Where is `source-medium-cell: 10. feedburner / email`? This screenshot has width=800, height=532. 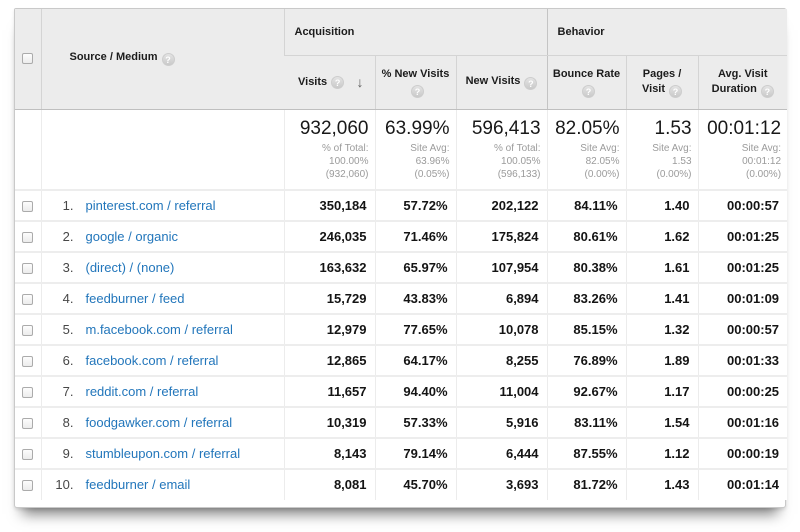
source-medium-cell: 10. feedburner / email is located at coordinates (162, 483).